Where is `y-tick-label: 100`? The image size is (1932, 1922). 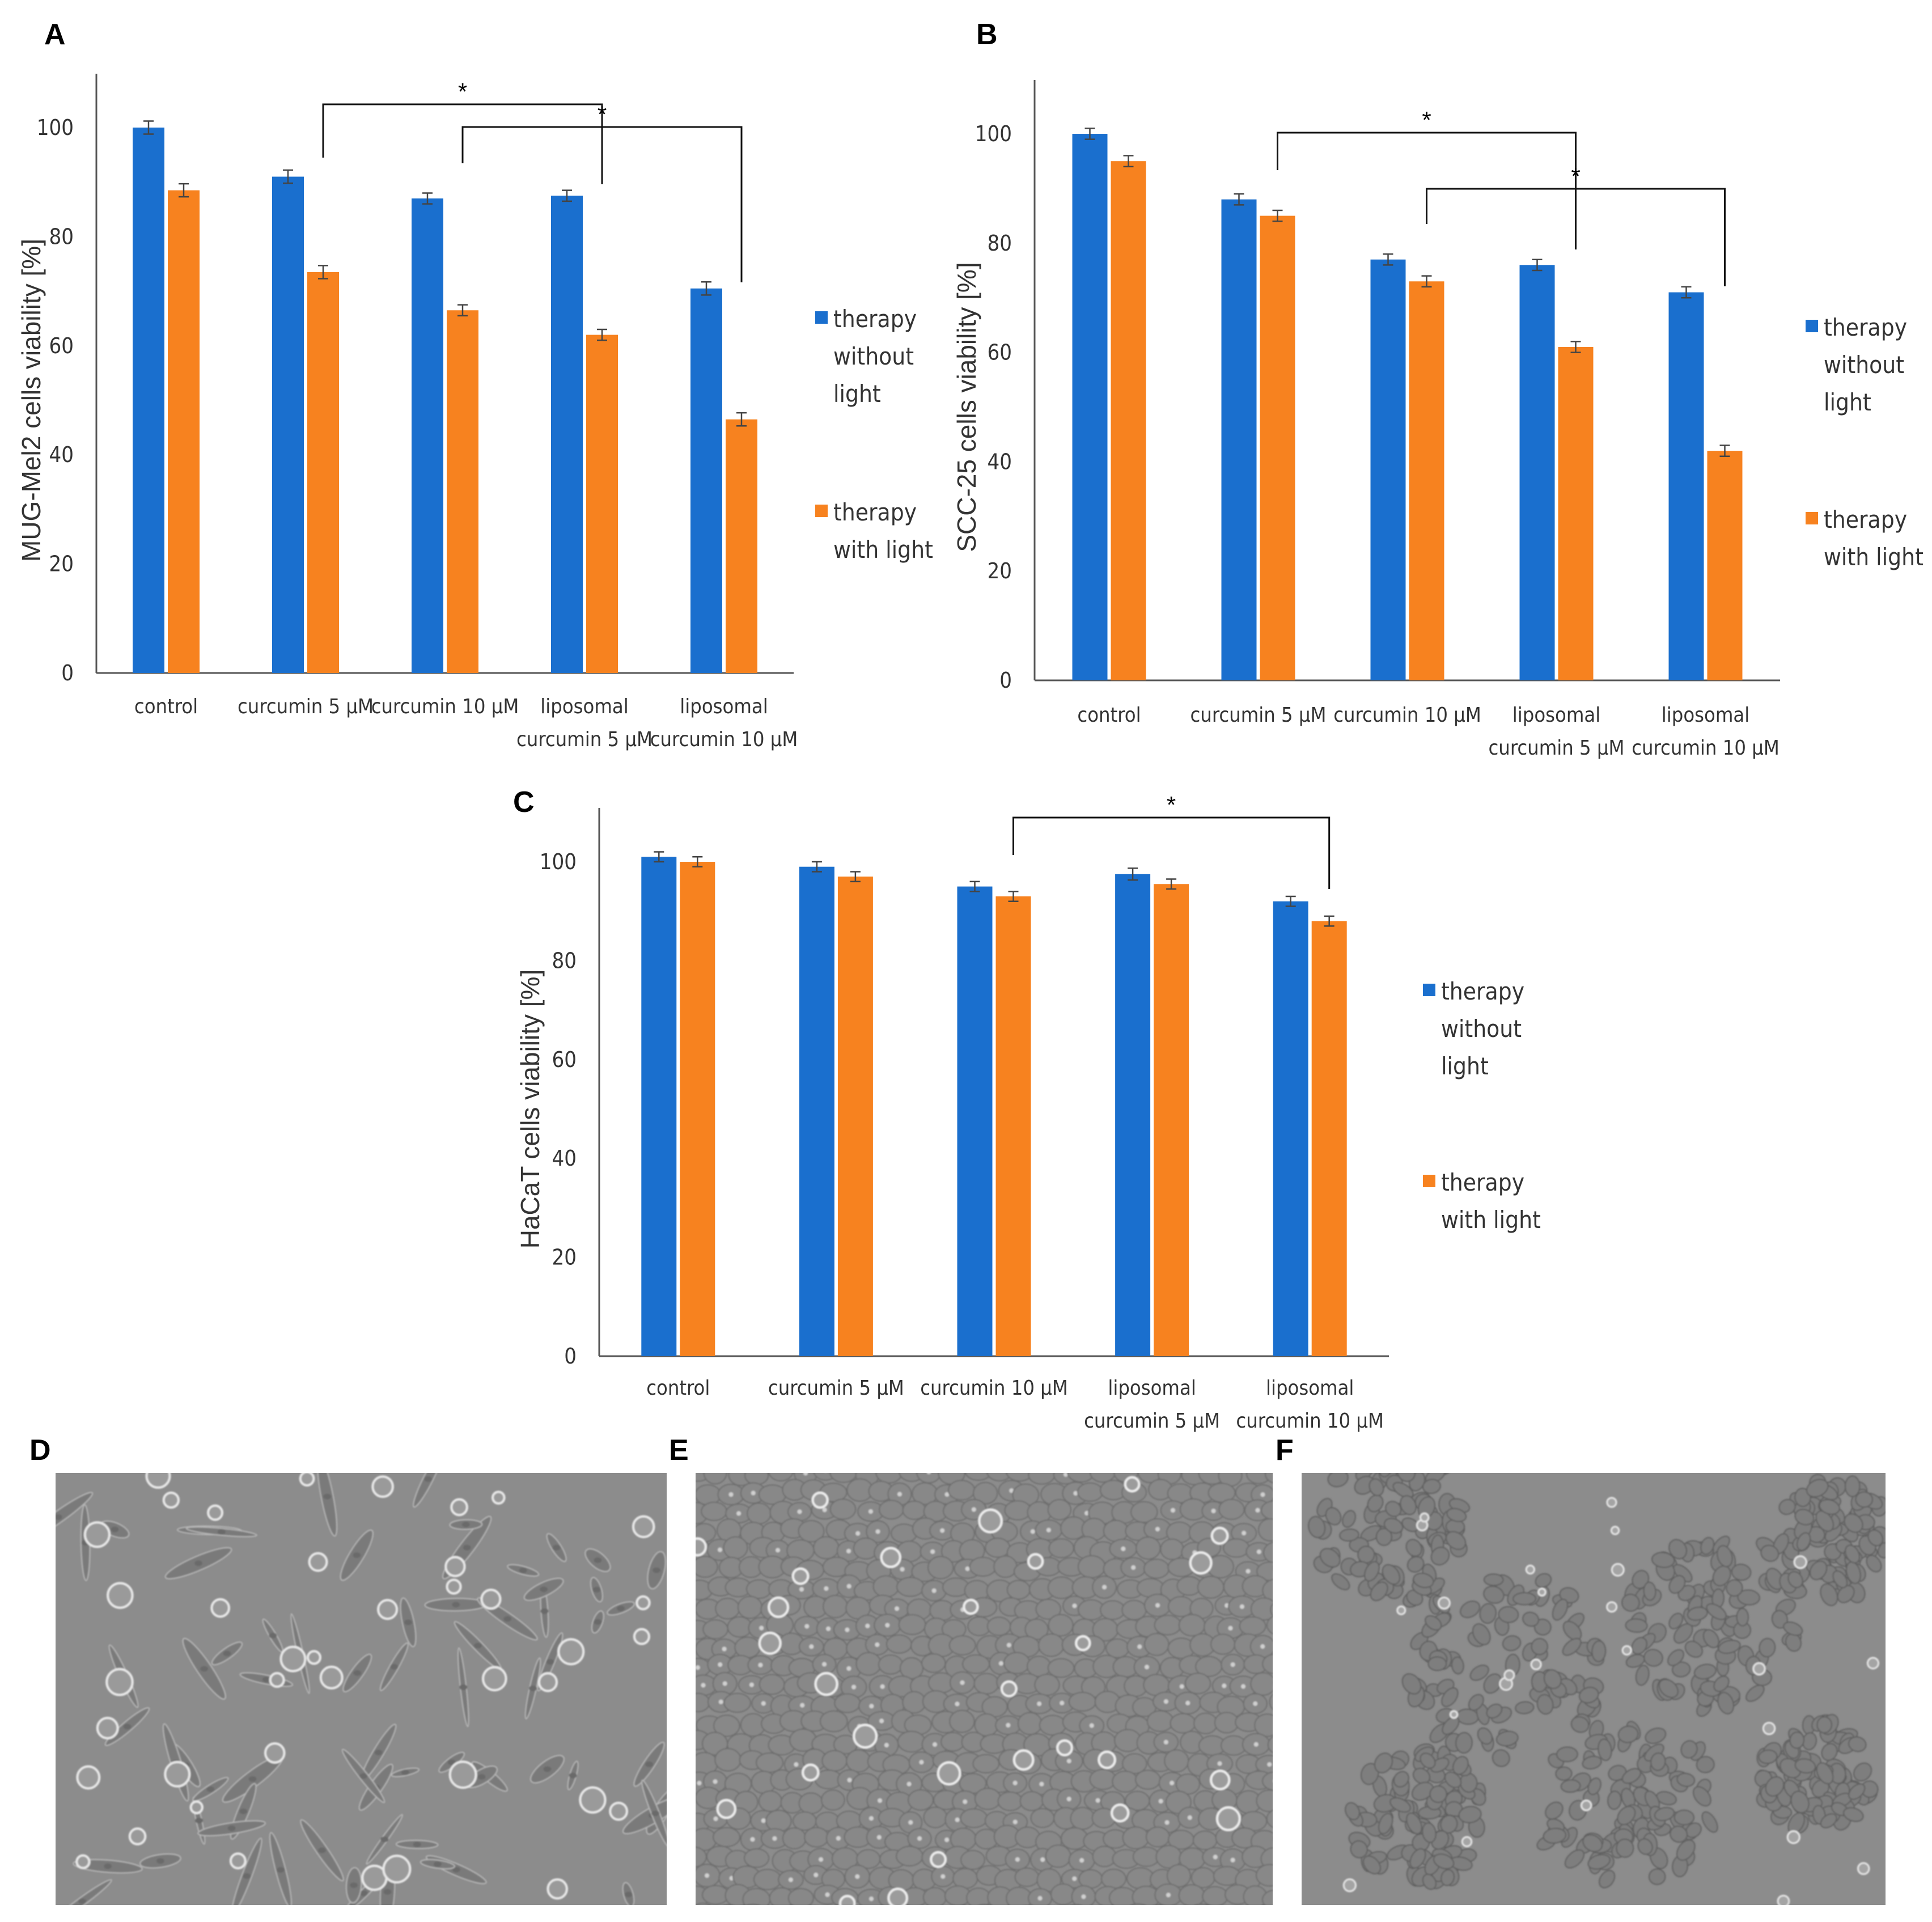
y-tick-label: 100 is located at coordinates (55, 127).